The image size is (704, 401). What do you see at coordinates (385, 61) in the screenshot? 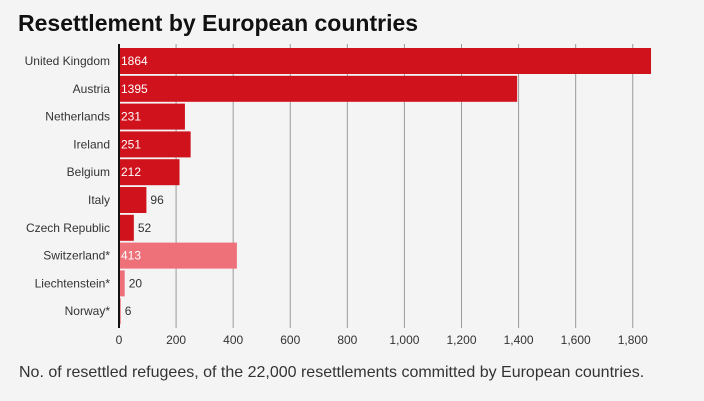
I see `bar-united-kingdom` at bounding box center [385, 61].